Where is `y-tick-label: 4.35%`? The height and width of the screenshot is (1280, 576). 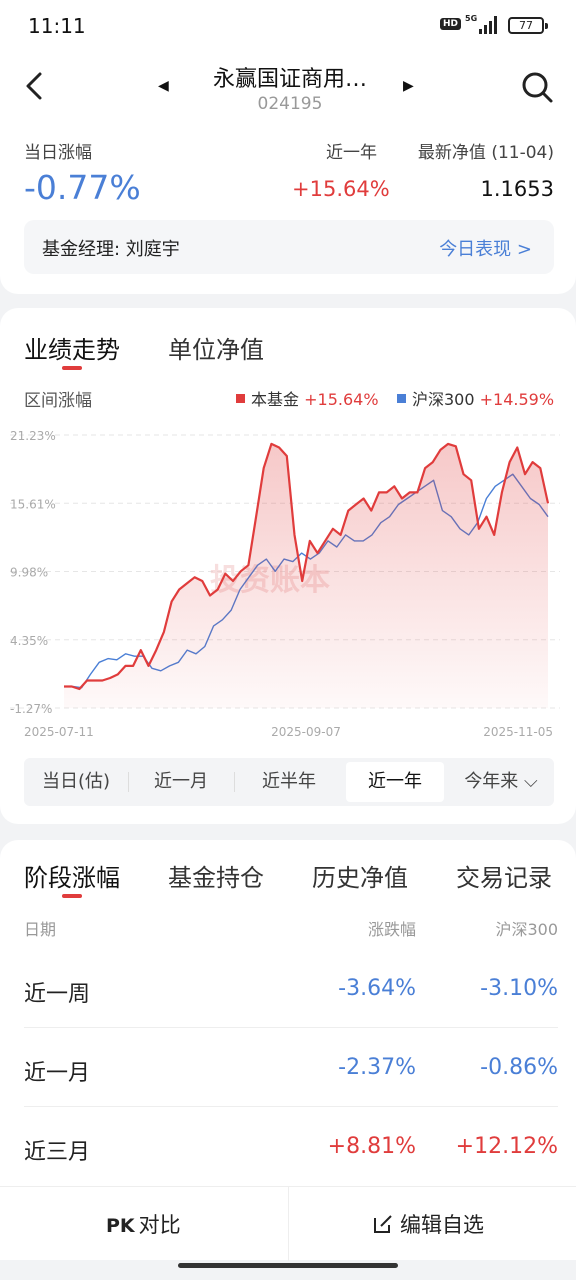
y-tick-label: 4.35% is located at coordinates (29, 641).